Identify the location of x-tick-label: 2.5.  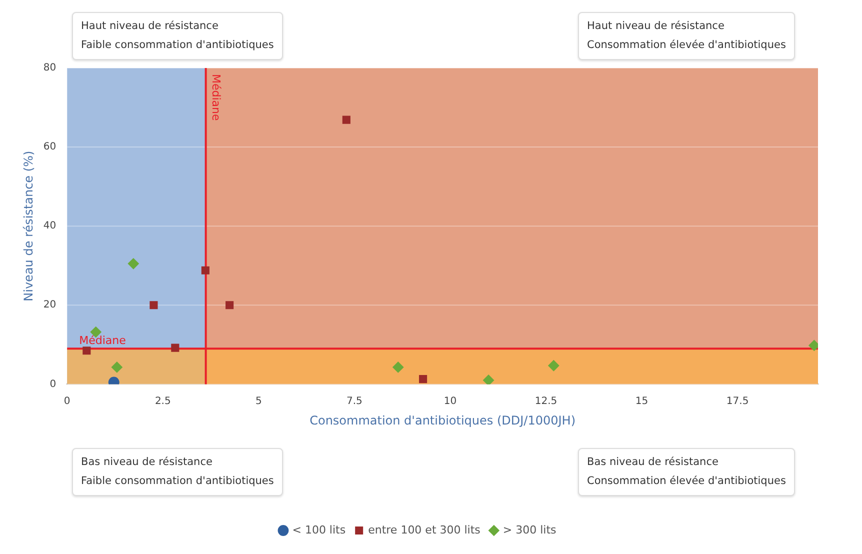
(162, 401).